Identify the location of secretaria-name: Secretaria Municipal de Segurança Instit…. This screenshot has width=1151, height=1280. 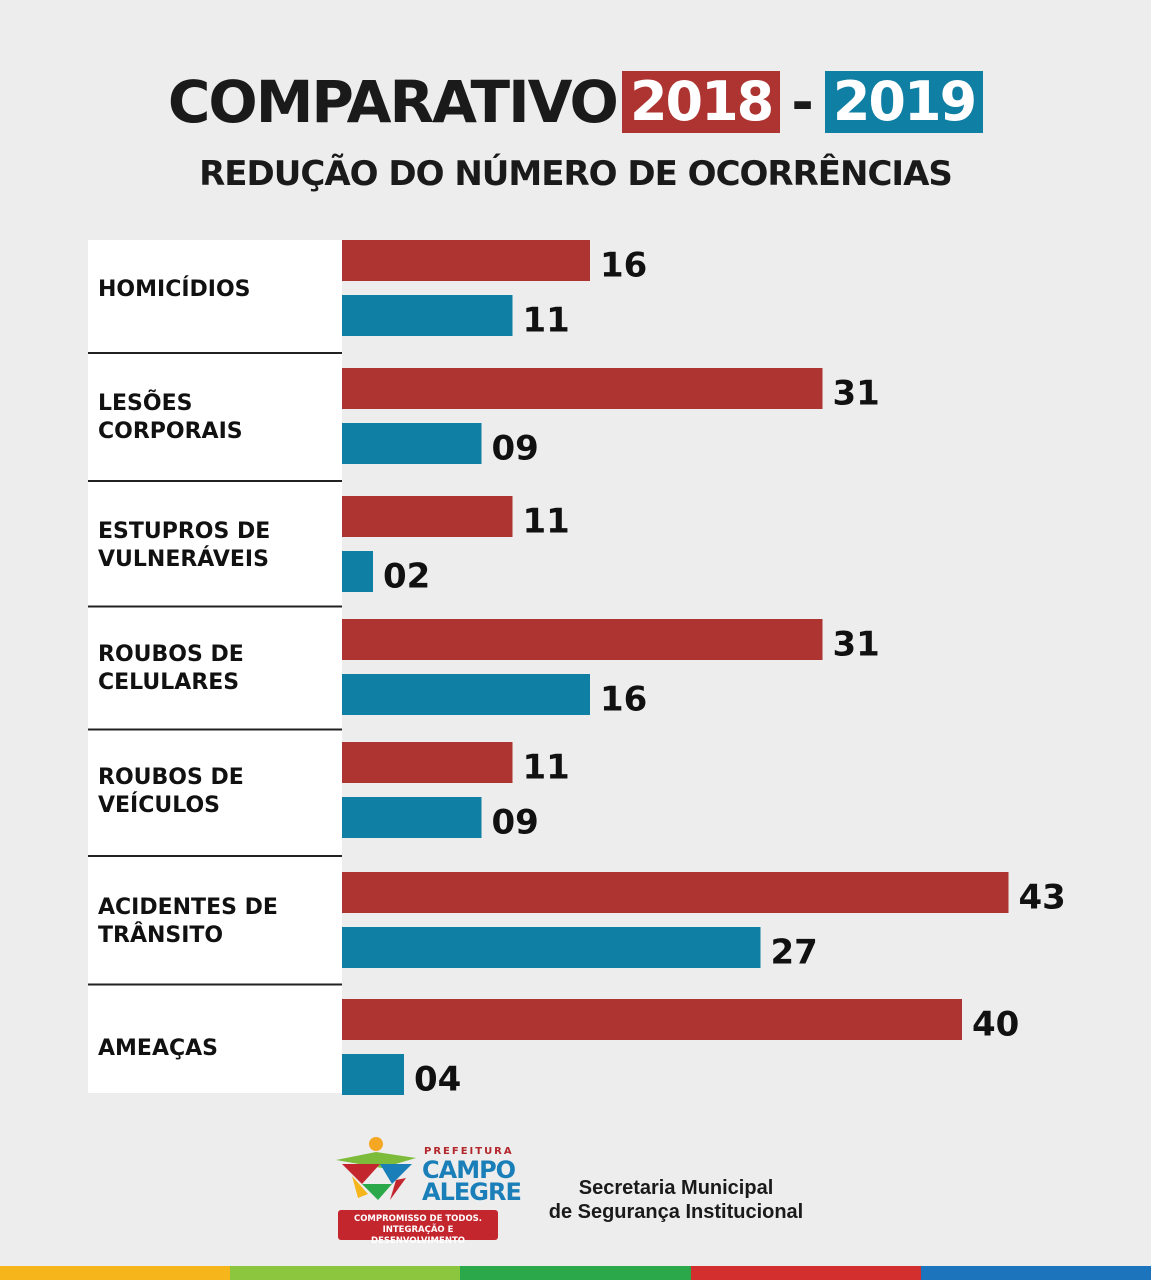
(676, 1200).